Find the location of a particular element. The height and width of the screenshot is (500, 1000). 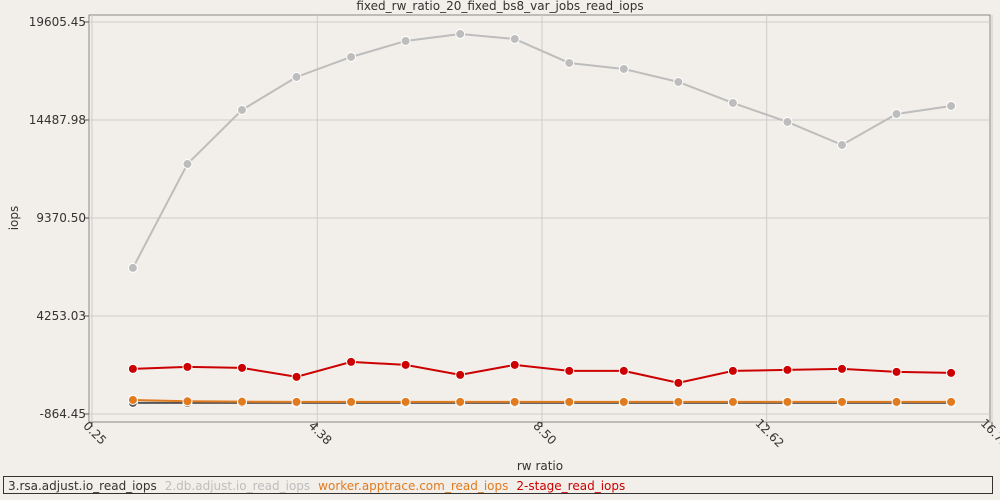

legend-entry: 3.rsa.adjust.io_read_iops is located at coordinates (82, 486).